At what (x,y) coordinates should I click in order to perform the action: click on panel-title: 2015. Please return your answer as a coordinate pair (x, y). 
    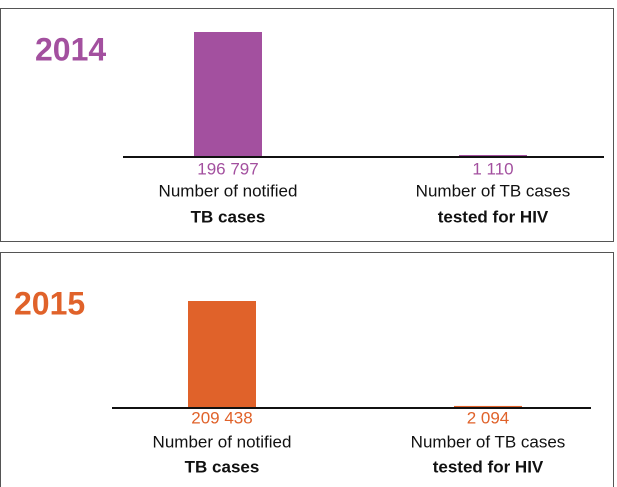
    Looking at the image, I should click on (49, 303).